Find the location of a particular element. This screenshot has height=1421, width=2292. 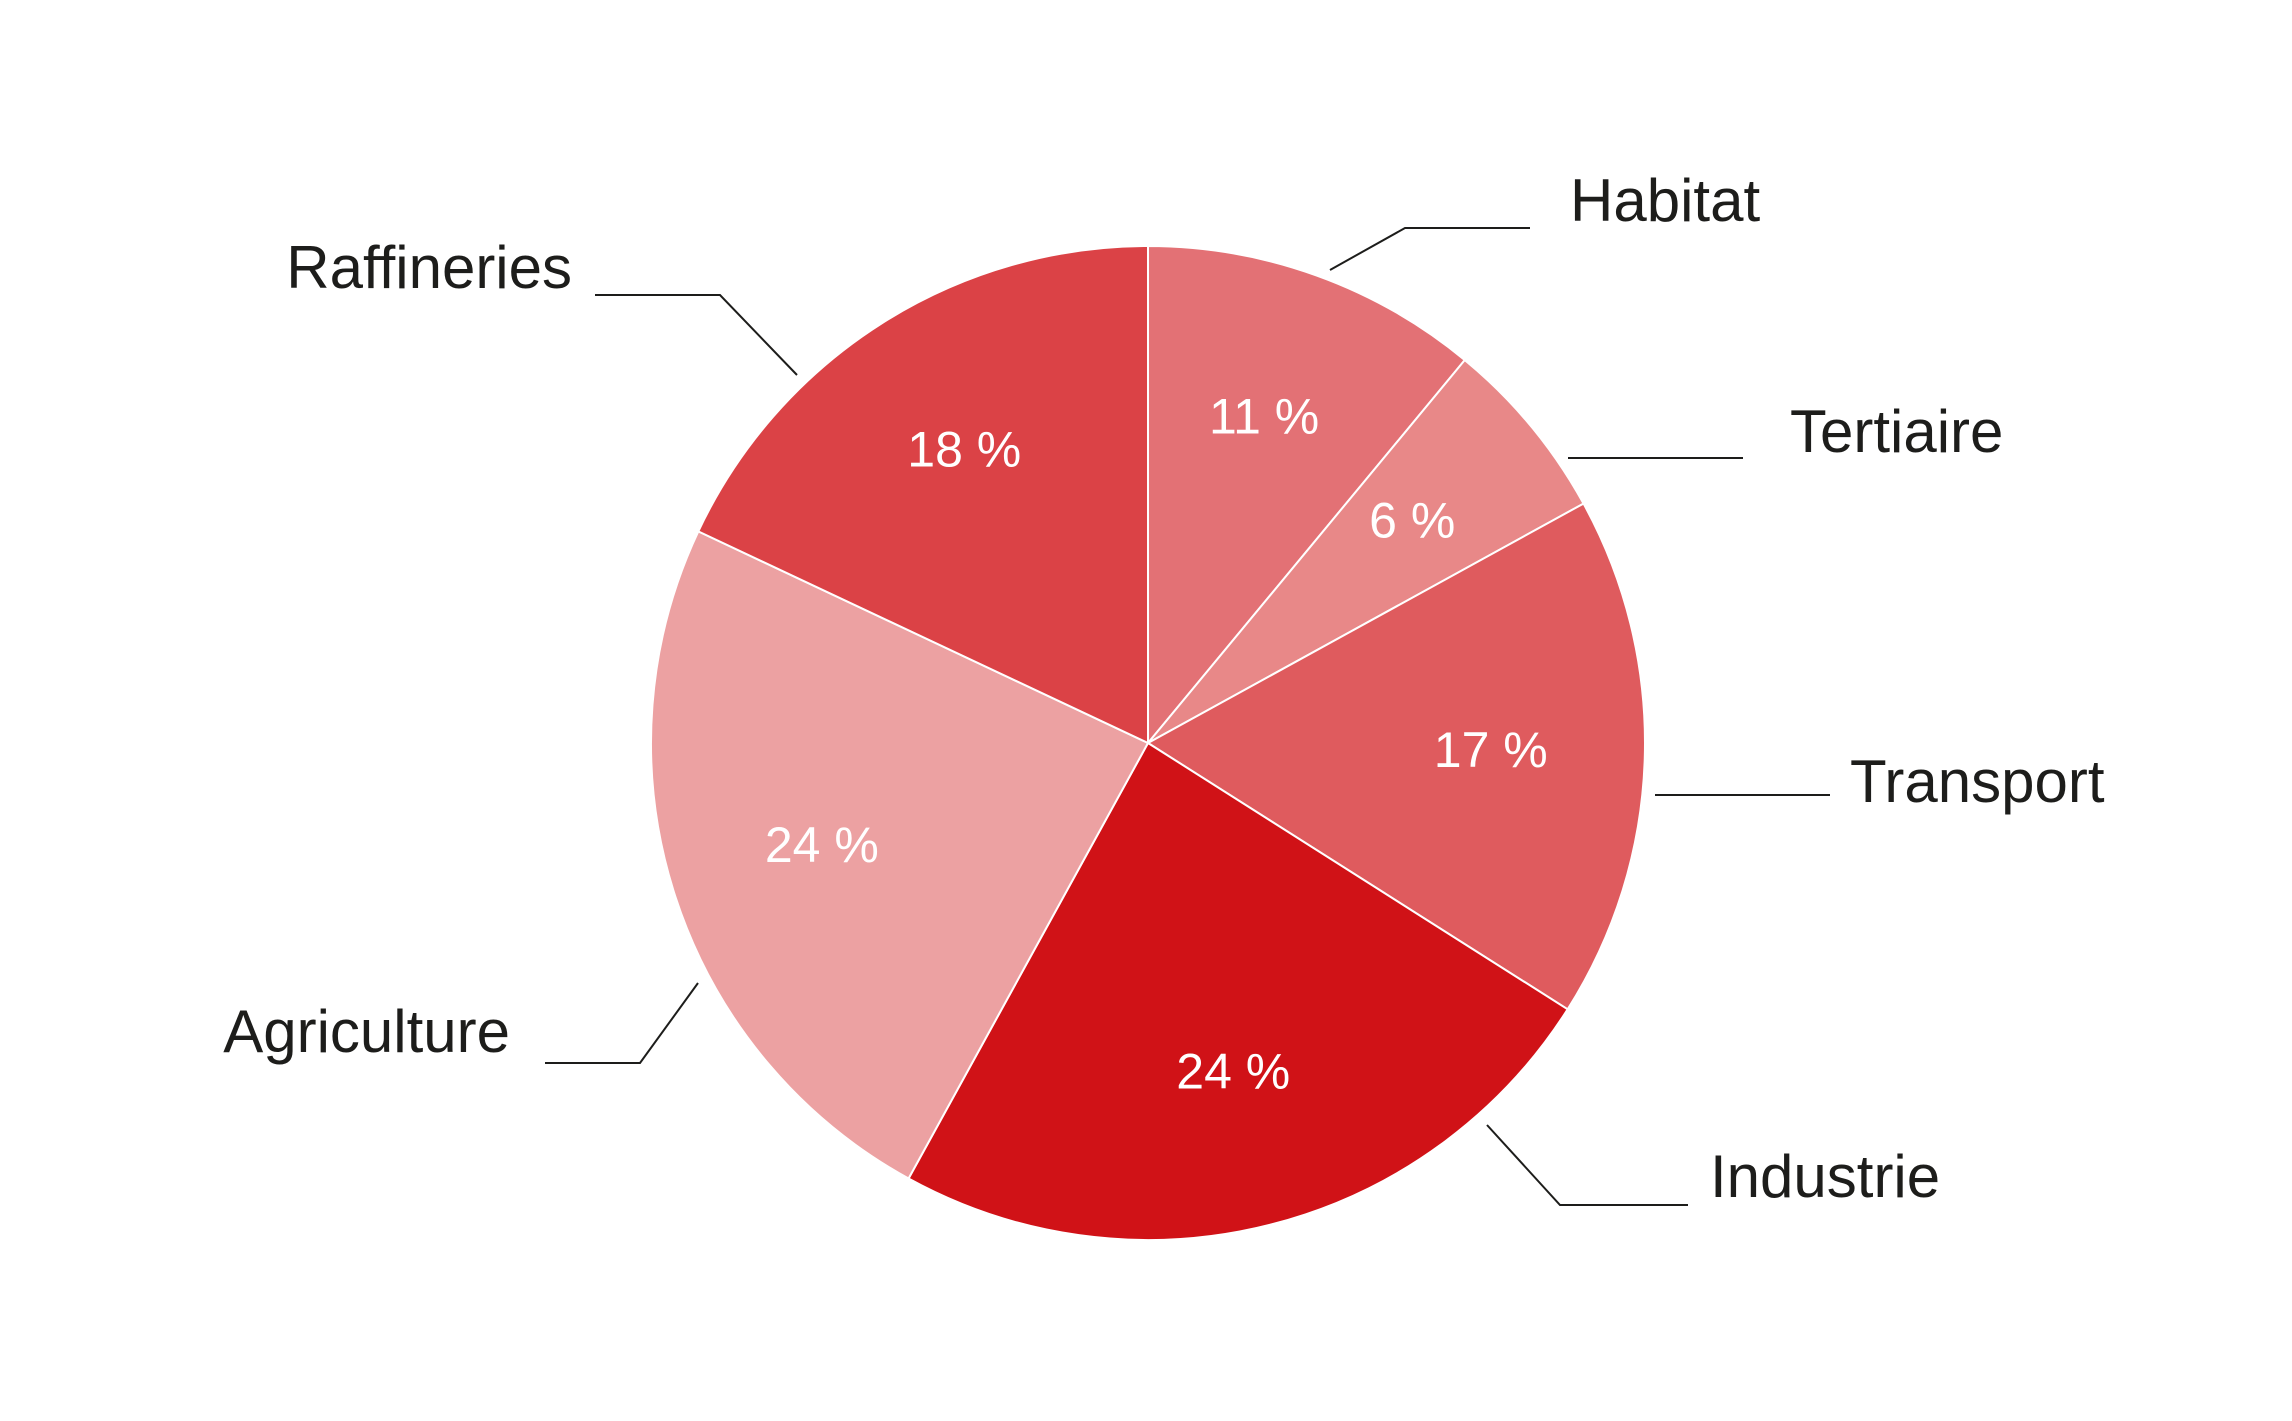

category-label-raffineries: Raffineries is located at coordinates (429, 267).